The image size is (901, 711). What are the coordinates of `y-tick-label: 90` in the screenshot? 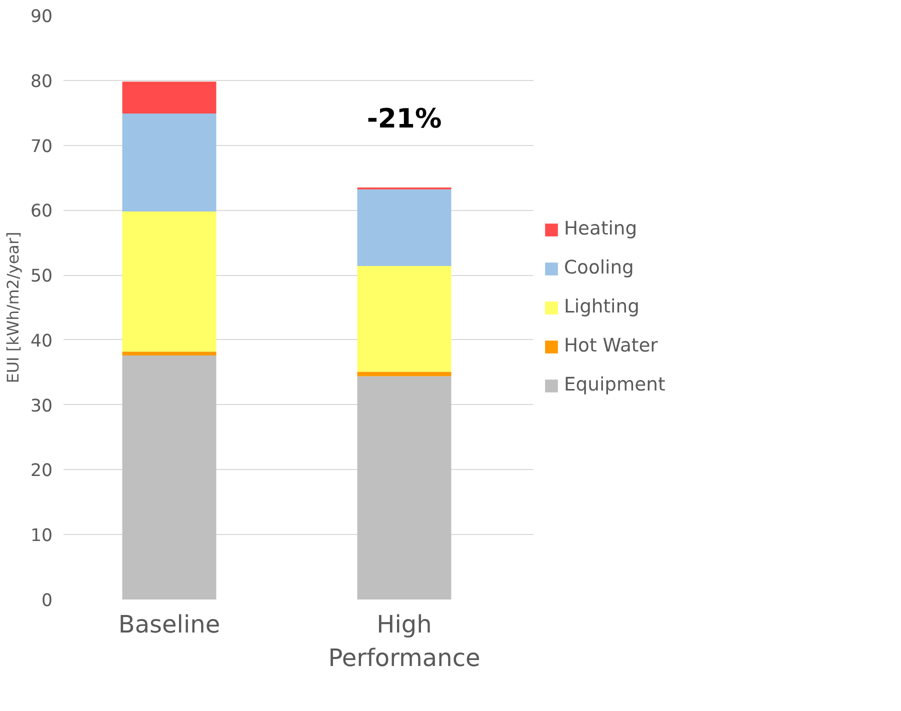 It's located at (41, 17).